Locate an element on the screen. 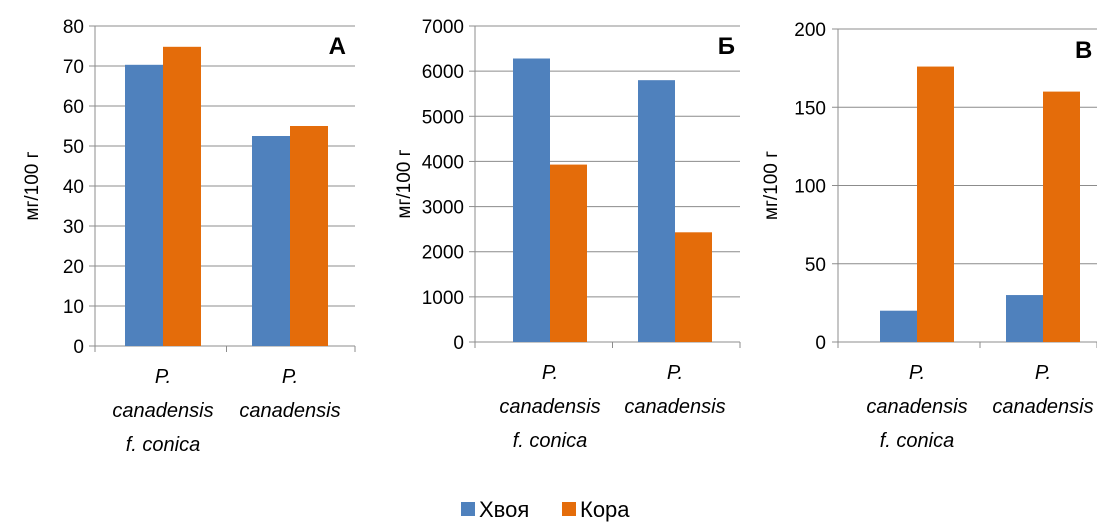 Image resolution: width=1097 pixels, height=526 pixels. y-tick-label: 2000 is located at coordinates (443, 253).